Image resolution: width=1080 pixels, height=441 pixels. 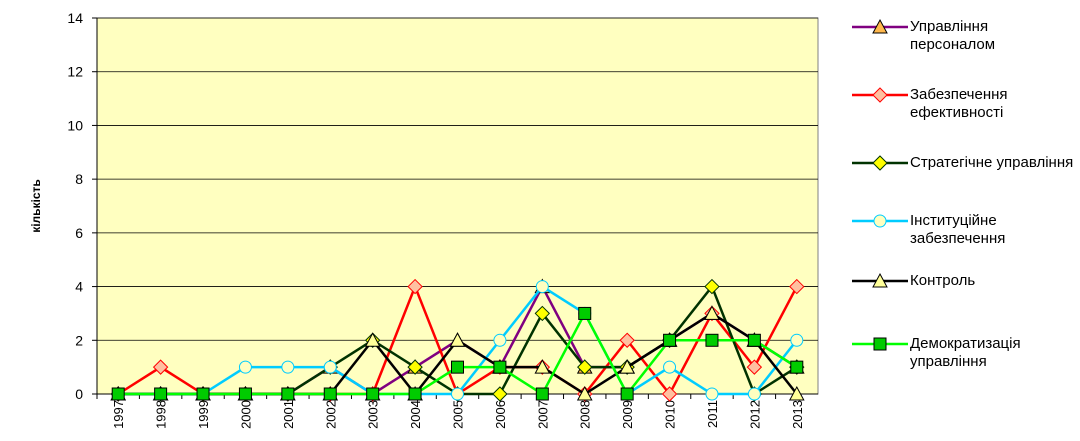 What do you see at coordinates (457, 353) in the screenshot?
I see `series` at bounding box center [457, 353].